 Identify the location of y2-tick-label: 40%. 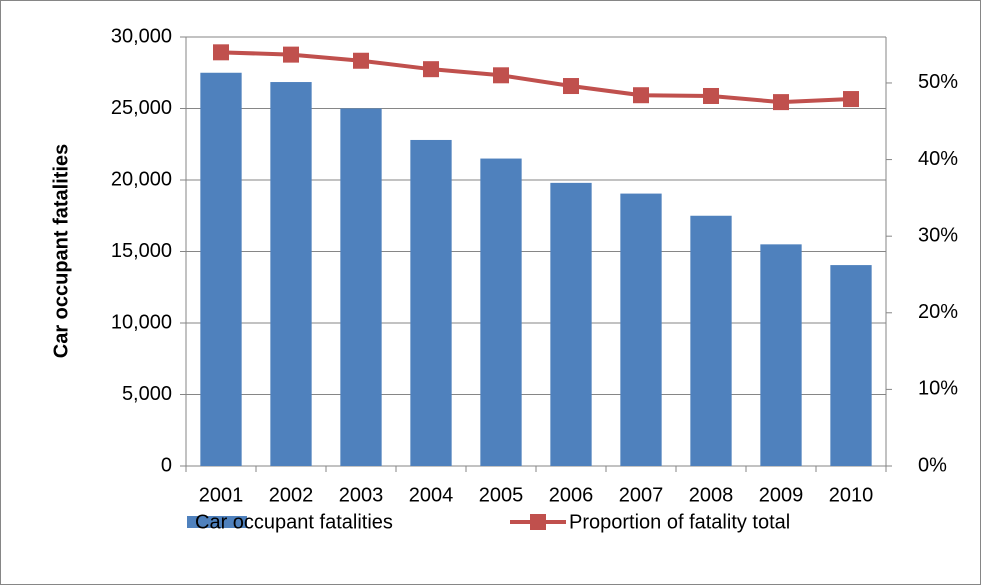
(938, 159).